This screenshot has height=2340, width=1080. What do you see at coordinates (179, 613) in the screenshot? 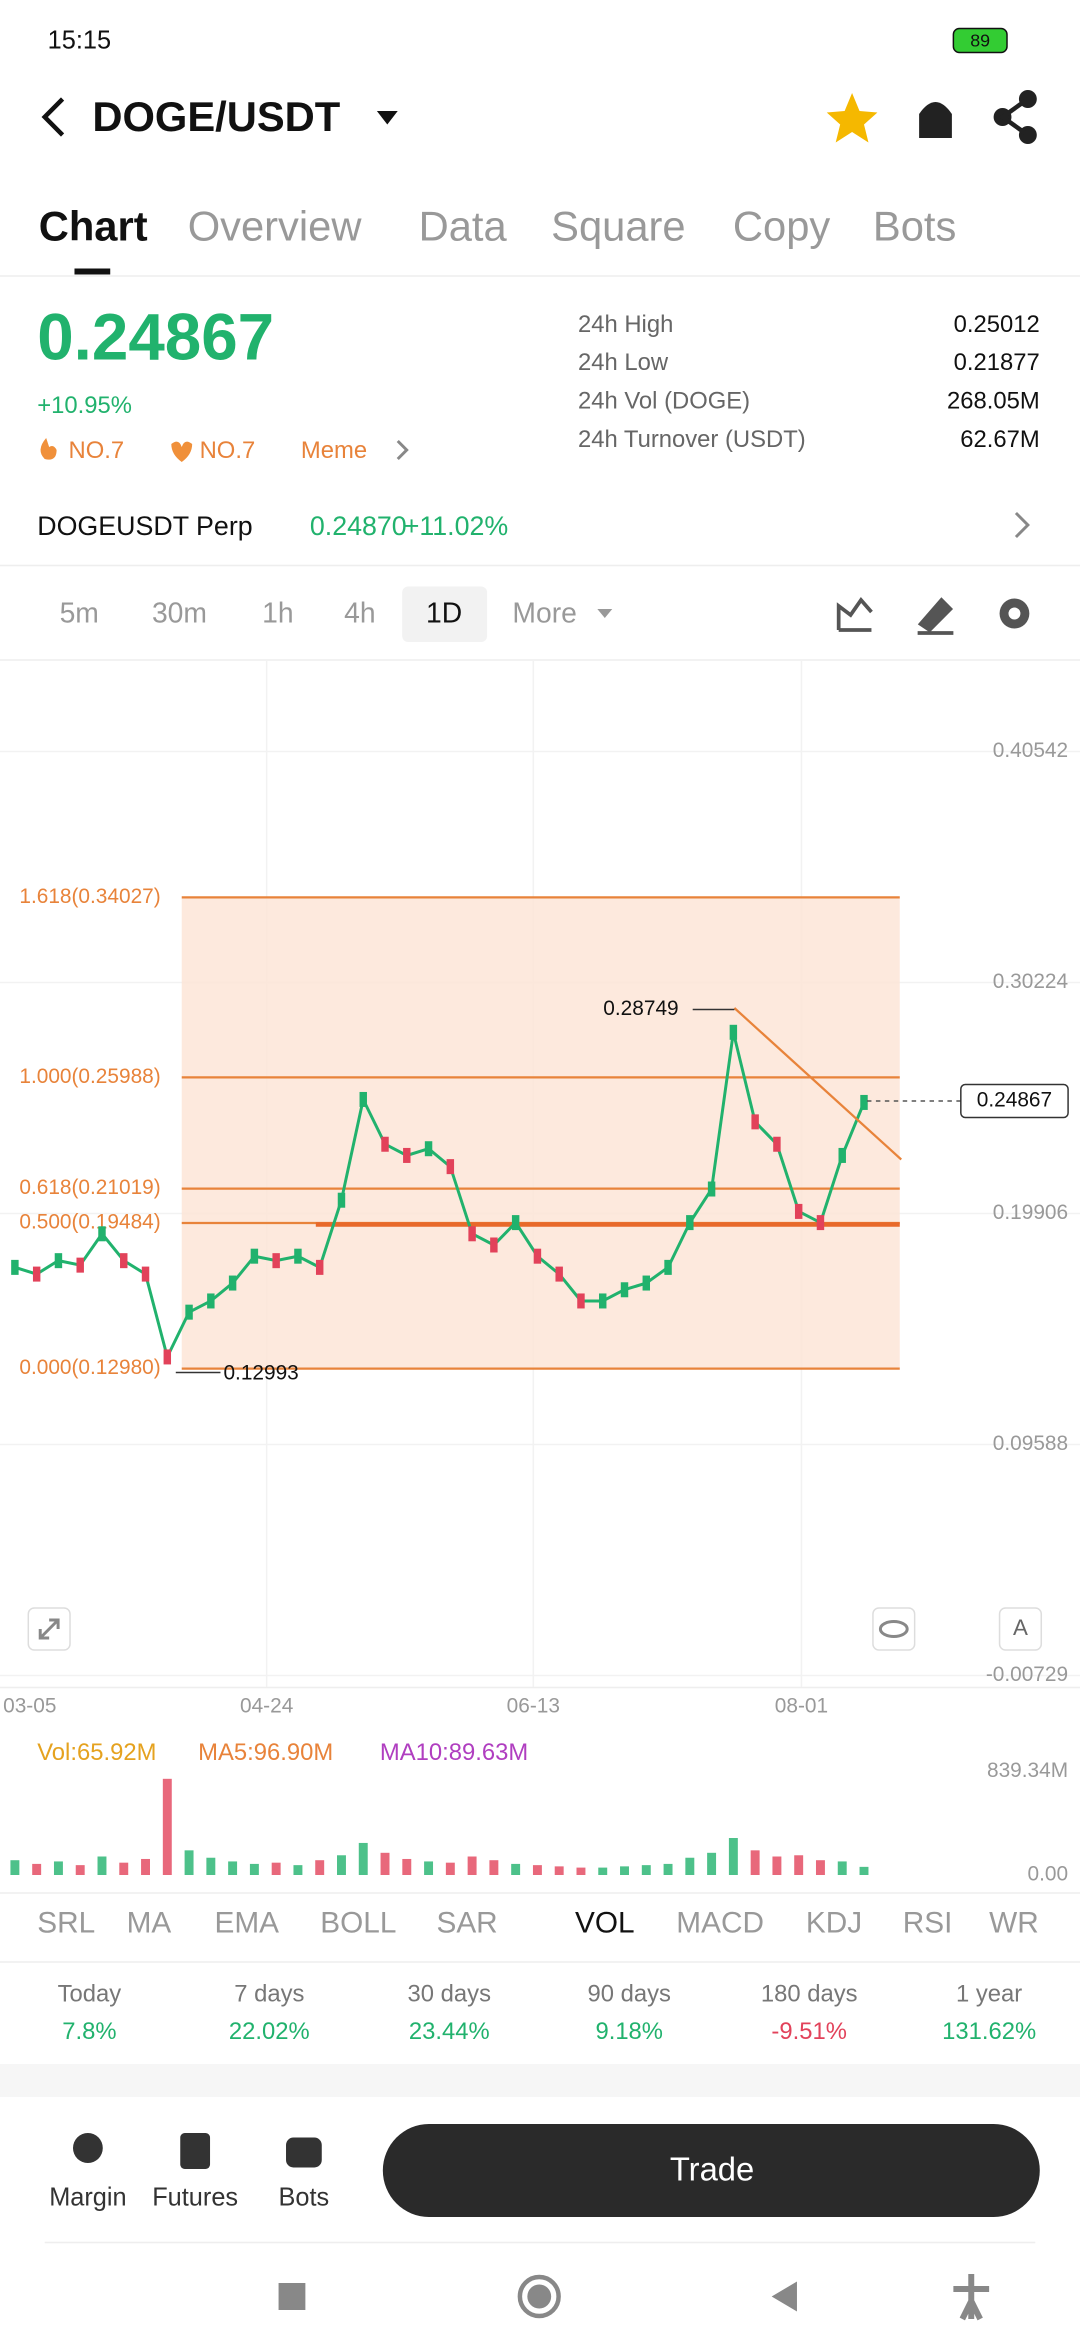
I see `interval: 30m` at bounding box center [179, 613].